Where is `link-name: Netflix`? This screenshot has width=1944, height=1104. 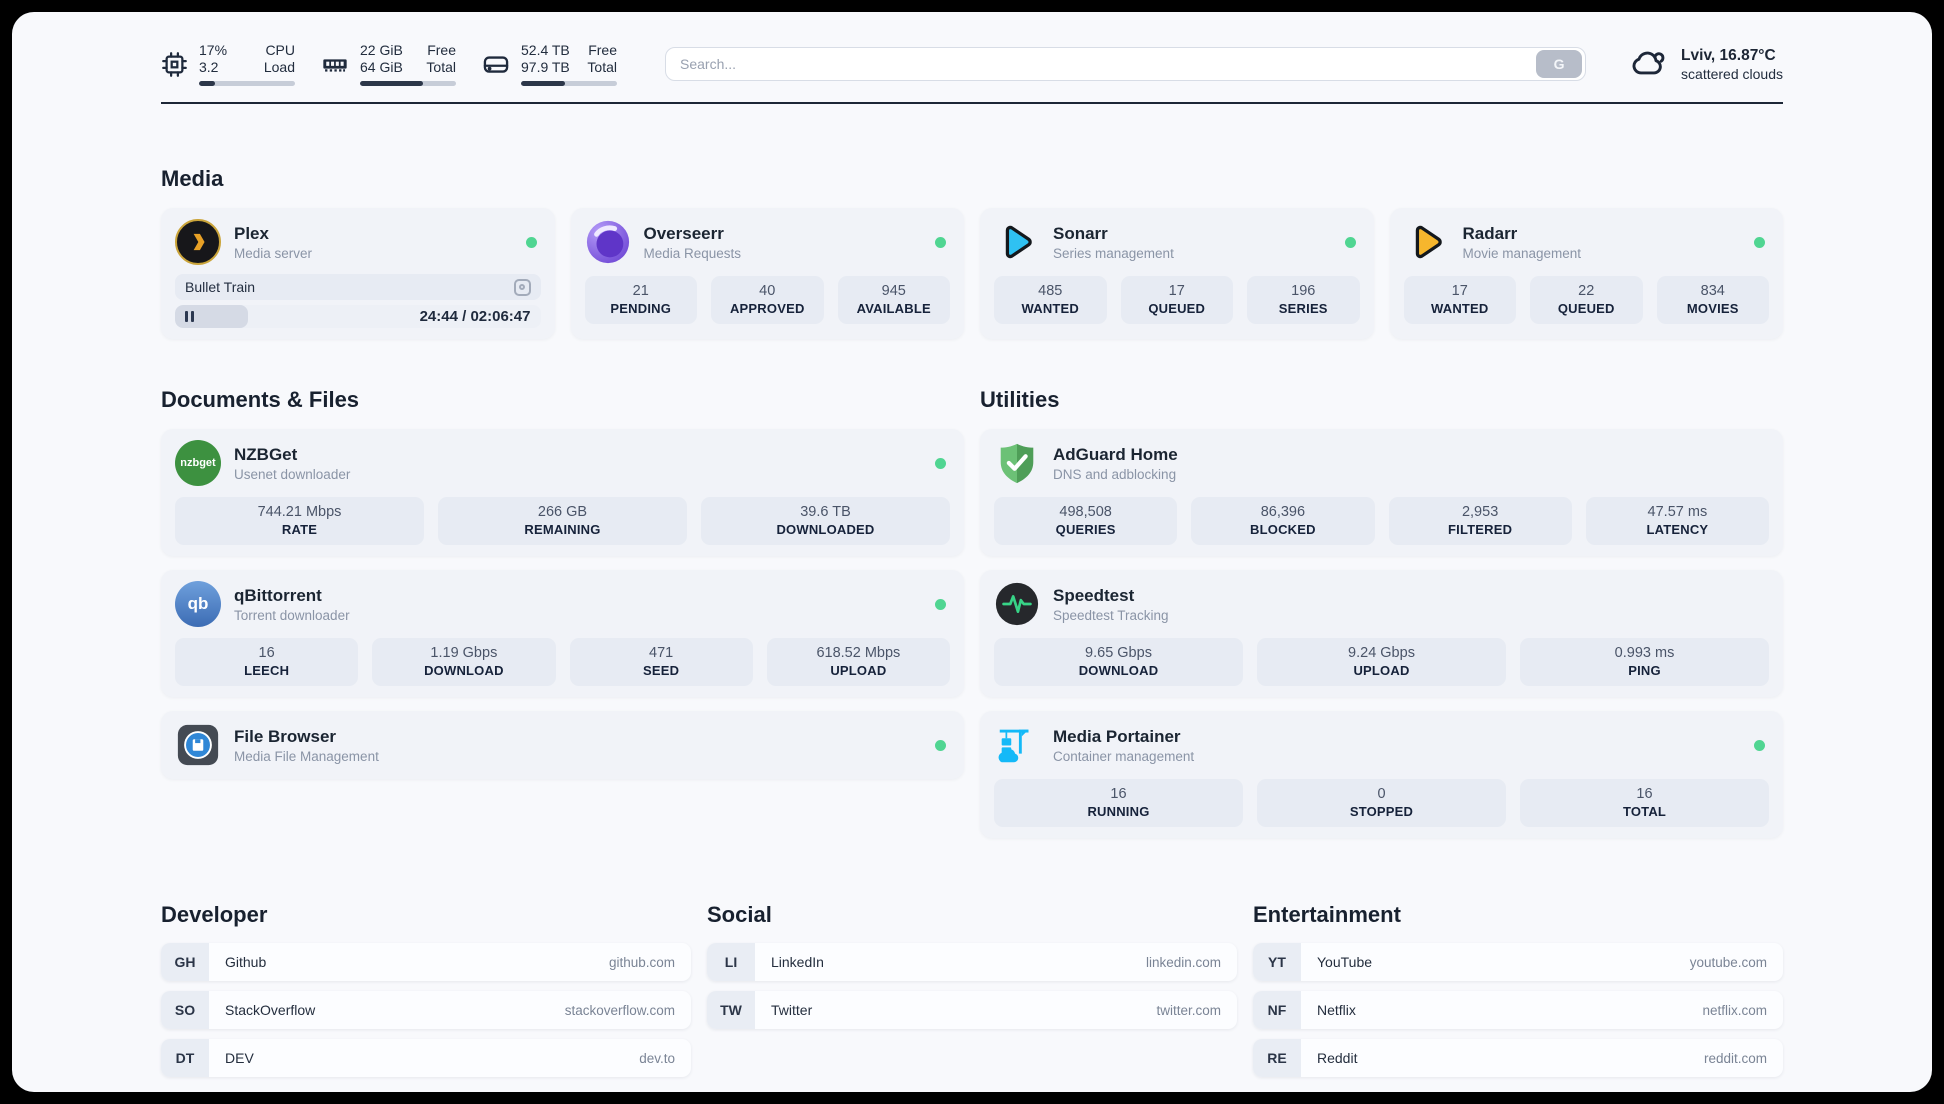
link-name: Netflix is located at coordinates (1336, 1010).